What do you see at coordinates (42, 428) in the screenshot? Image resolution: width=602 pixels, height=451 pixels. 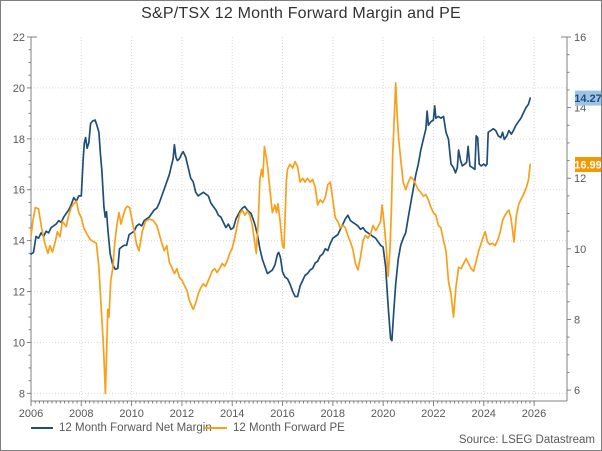 I see `net-margin-line-swatch` at bounding box center [42, 428].